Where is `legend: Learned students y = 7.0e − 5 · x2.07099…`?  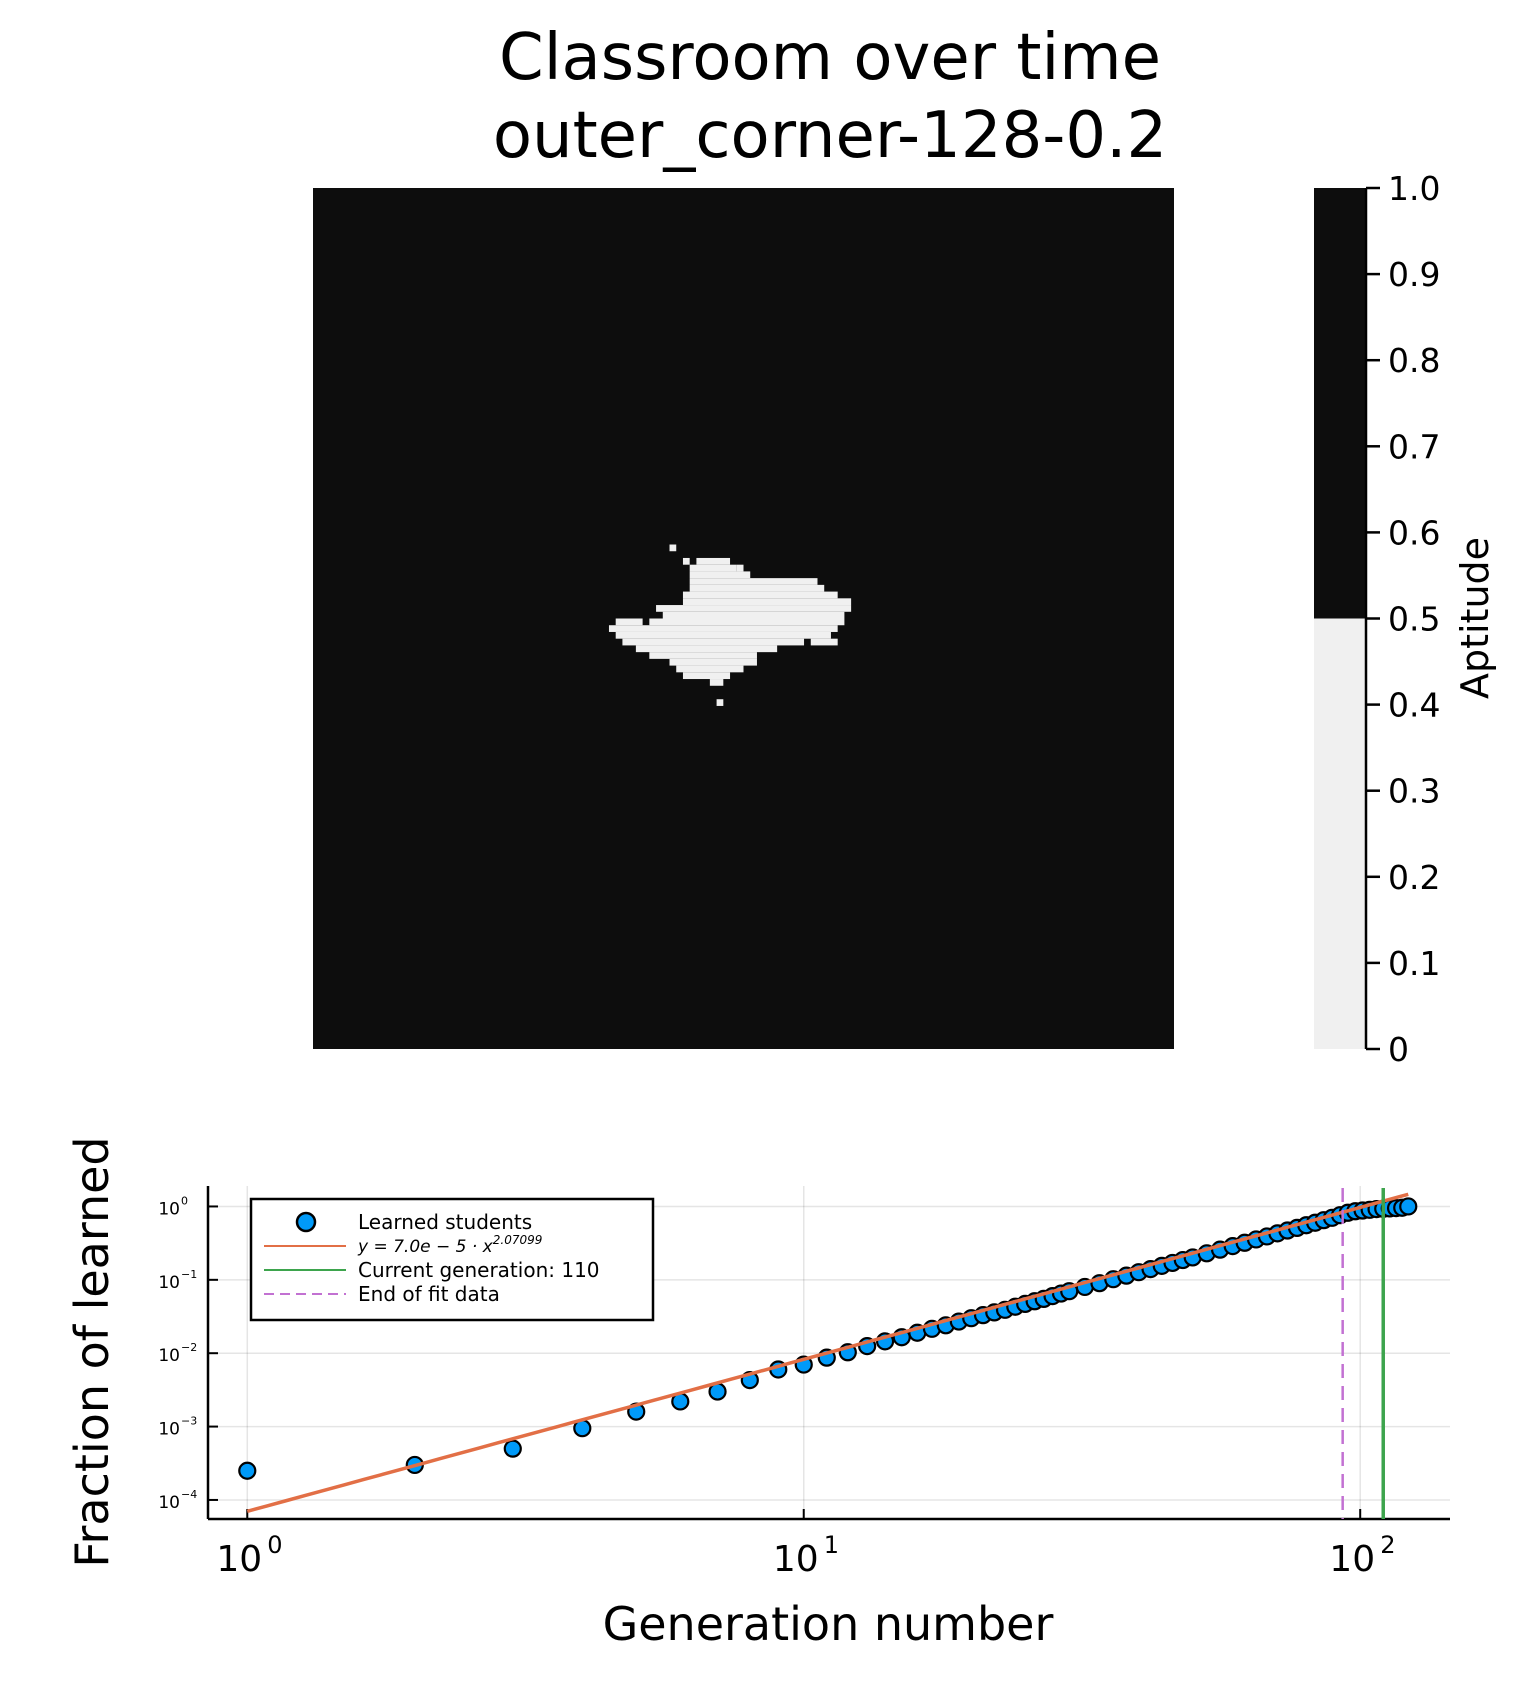
legend: Learned students y = 7.0e − 5 · x2.07099… is located at coordinates (452, 1259).